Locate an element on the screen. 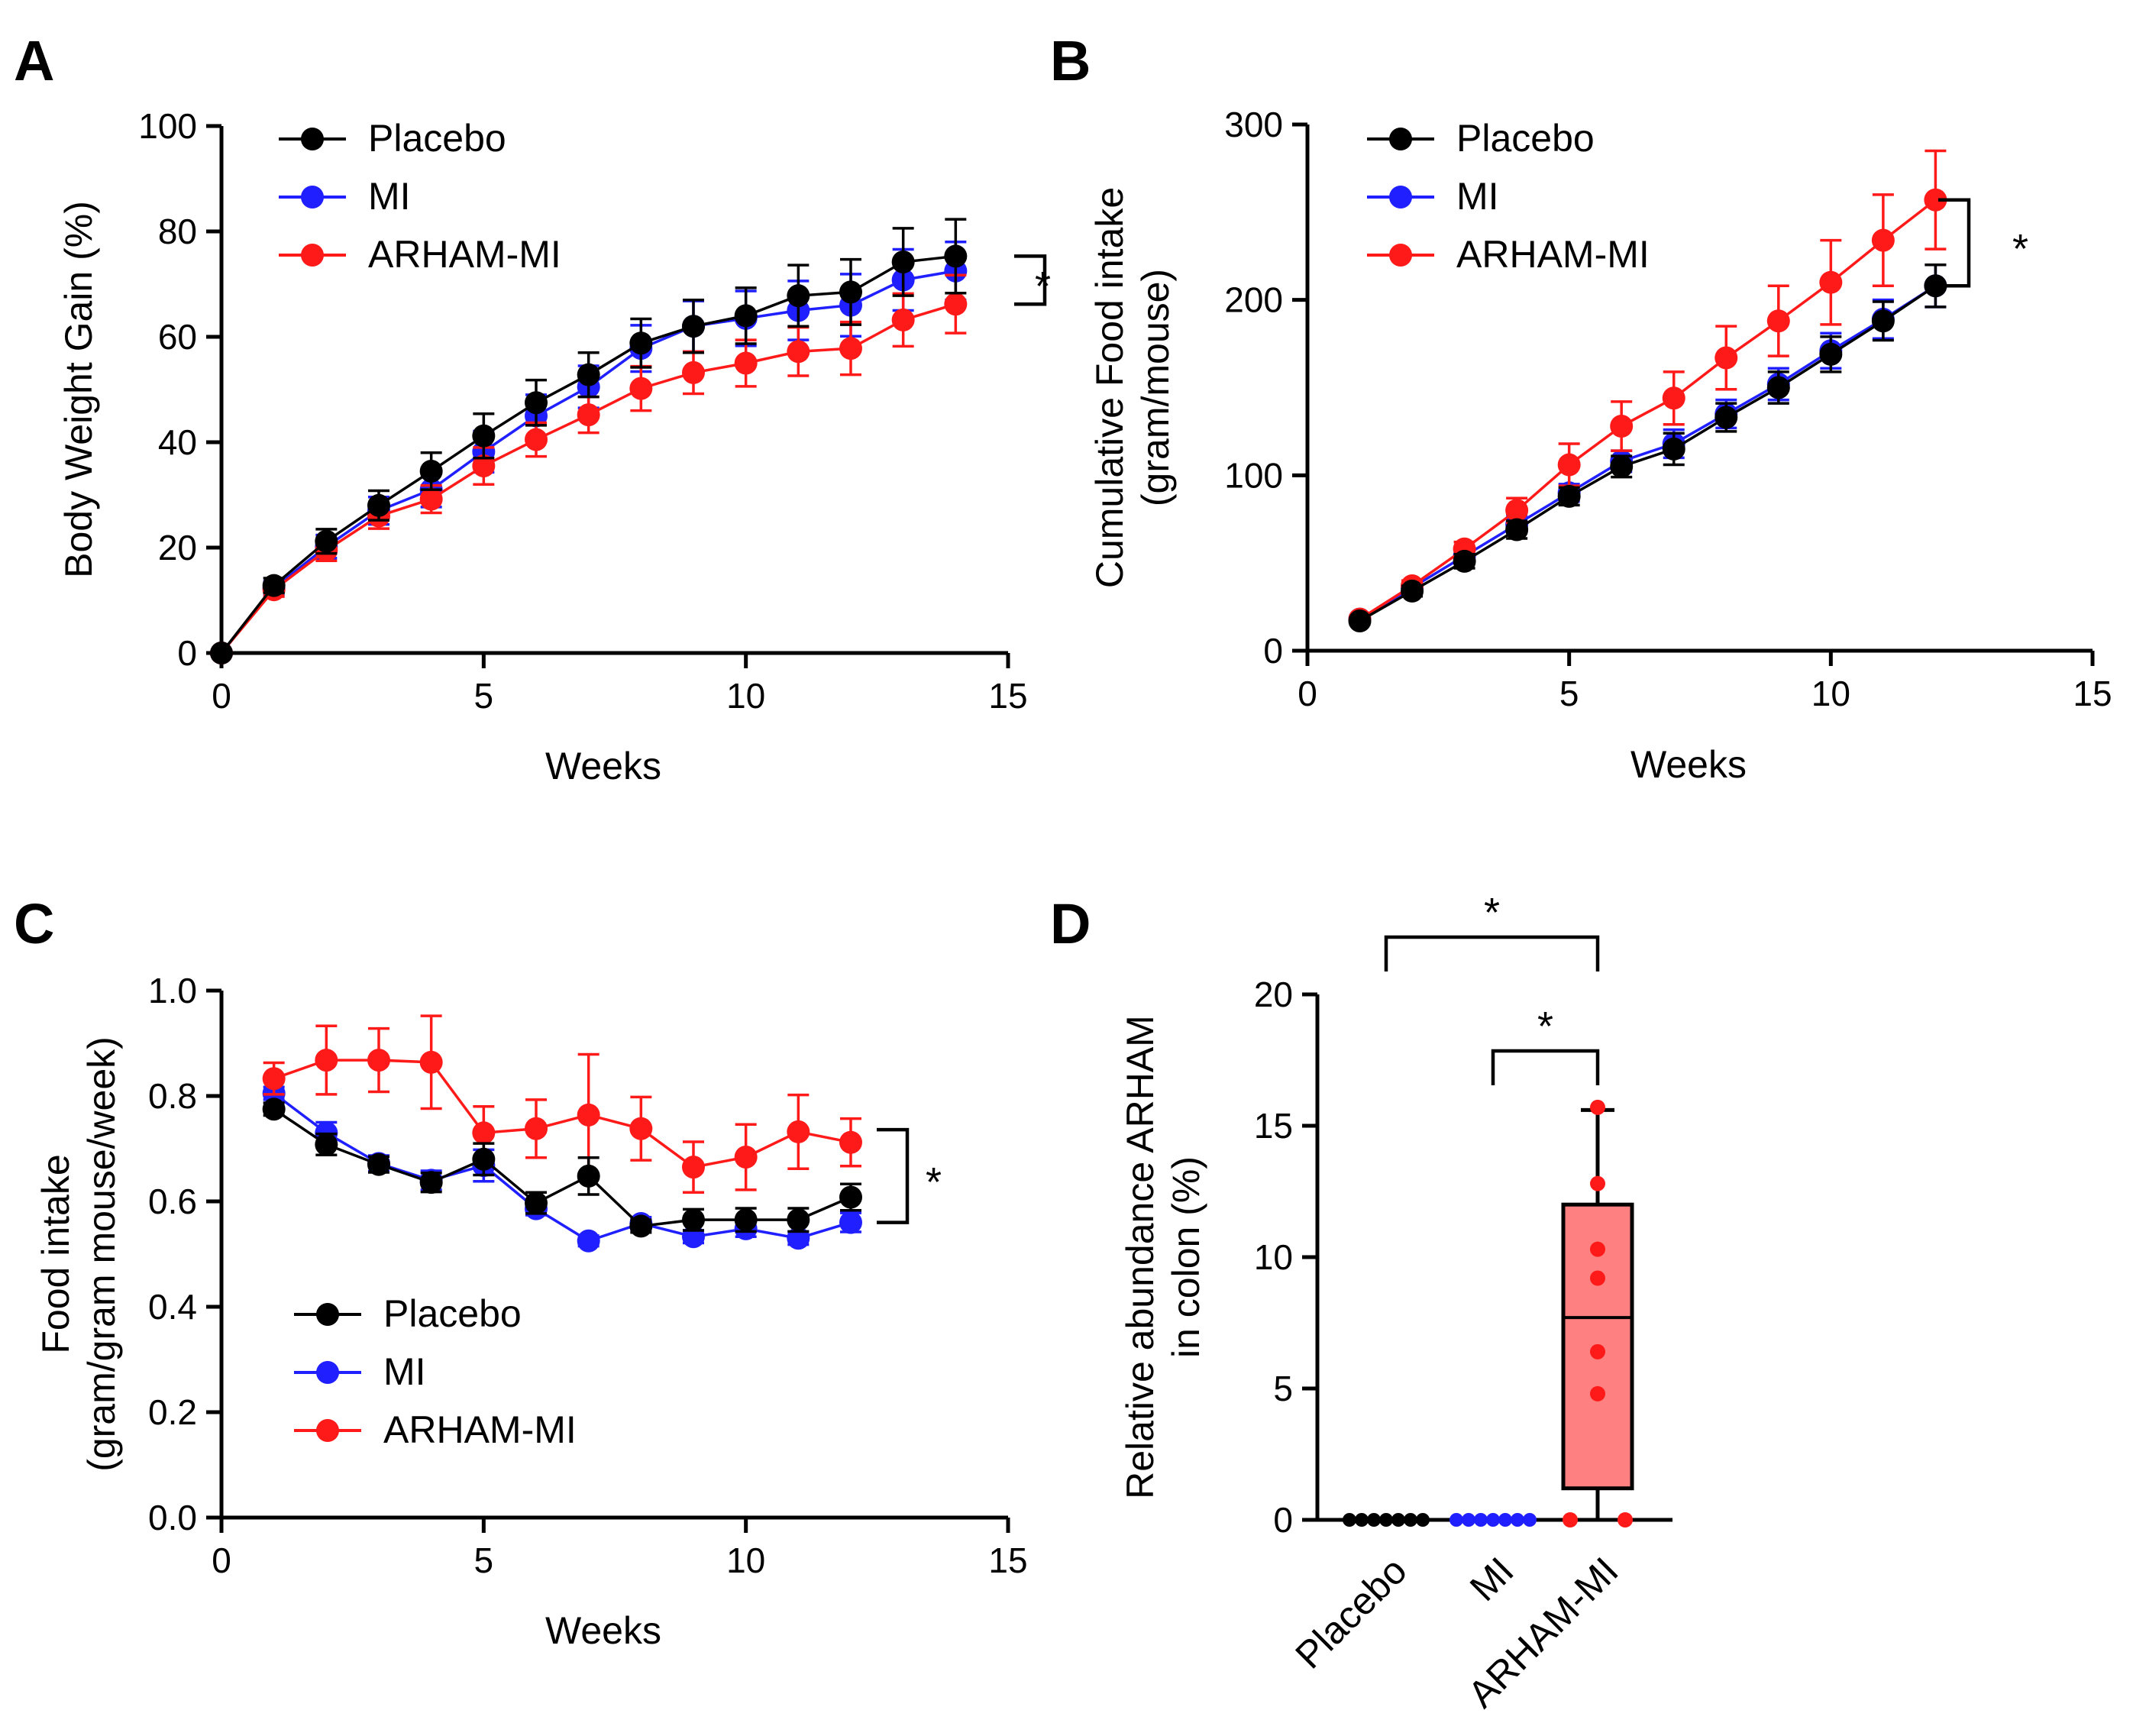  p1-x-tick-label: 10 is located at coordinates (1830, 694).